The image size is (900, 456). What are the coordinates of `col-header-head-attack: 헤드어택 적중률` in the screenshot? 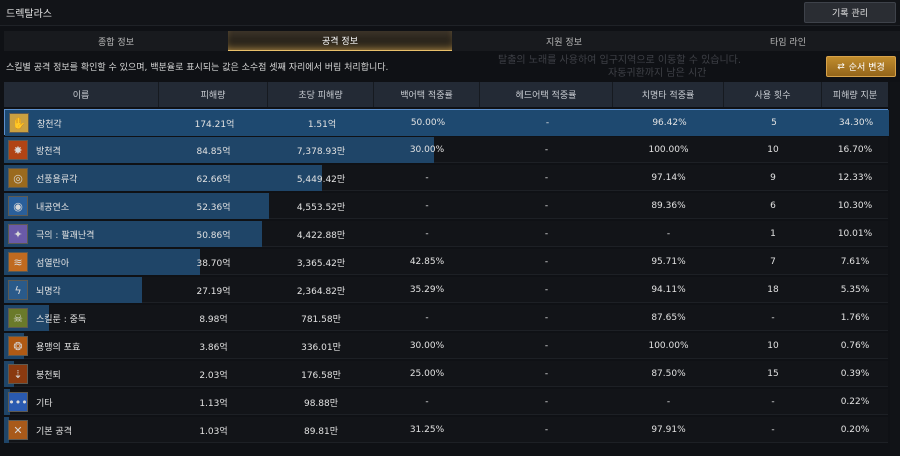 It's located at (546, 94).